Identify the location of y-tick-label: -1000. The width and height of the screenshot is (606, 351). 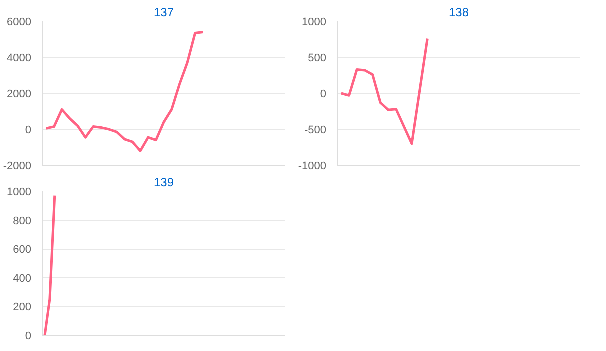
(312, 166).